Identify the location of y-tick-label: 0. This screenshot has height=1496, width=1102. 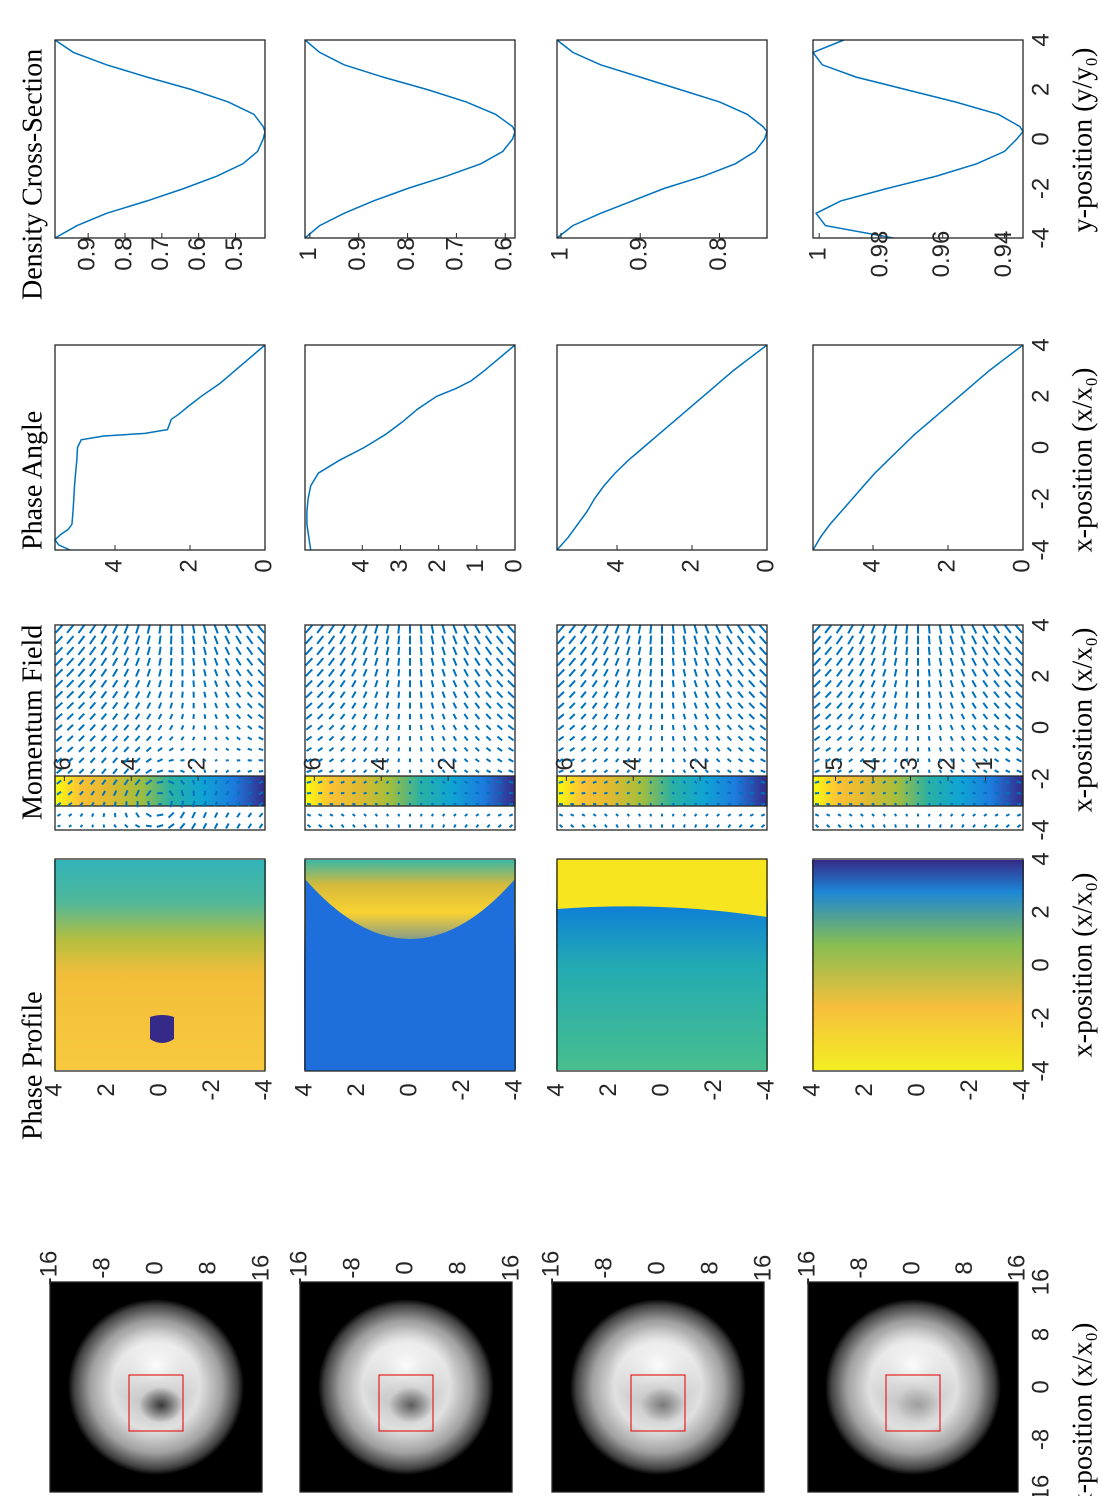
(765, 565).